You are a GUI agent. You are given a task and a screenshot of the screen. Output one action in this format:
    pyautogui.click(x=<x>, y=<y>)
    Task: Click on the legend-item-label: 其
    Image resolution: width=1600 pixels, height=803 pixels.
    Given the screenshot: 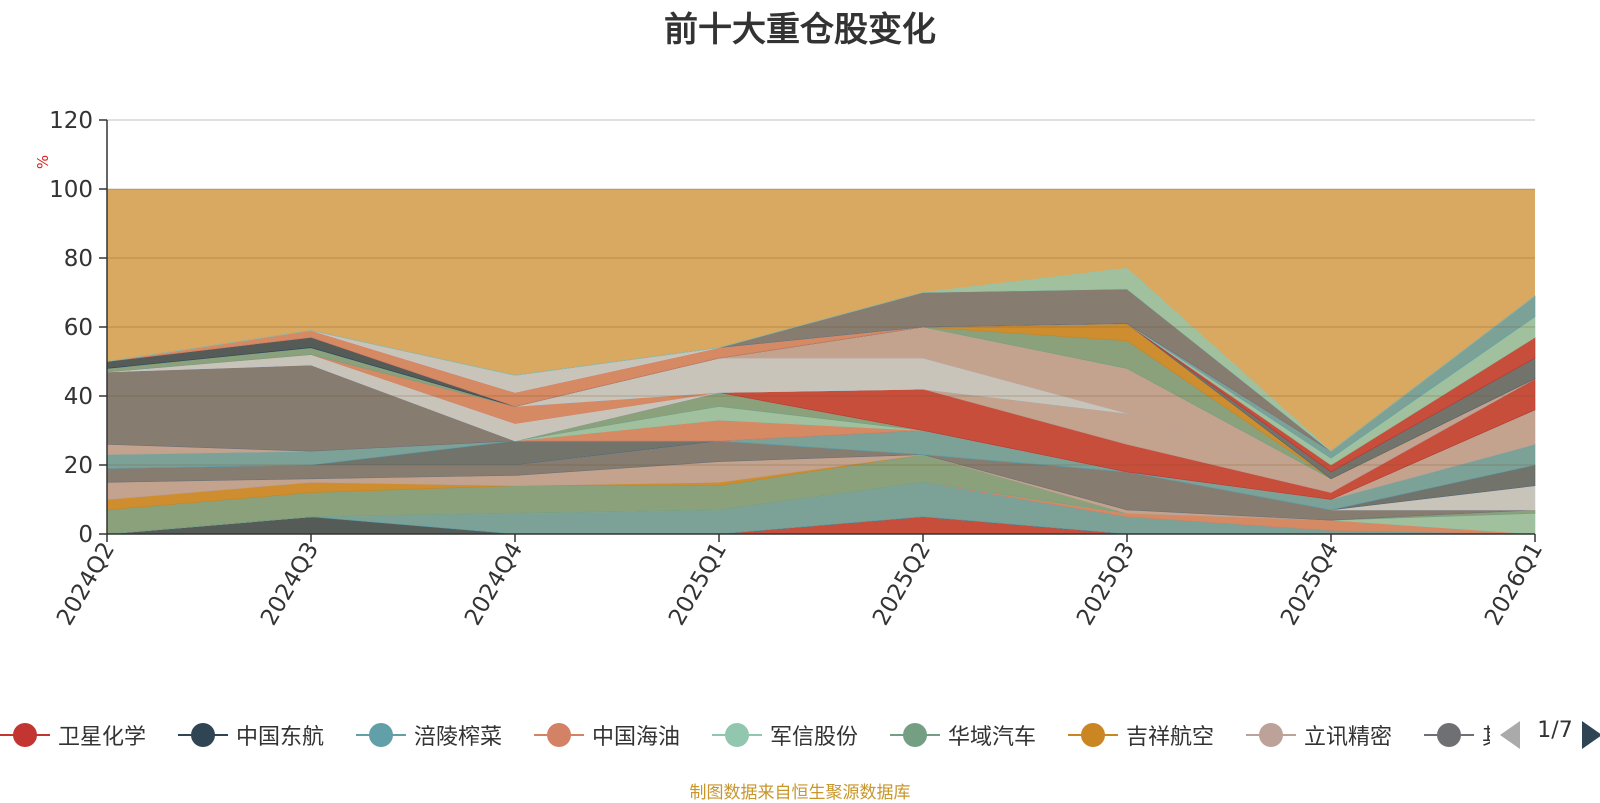 What is the action you would take?
    pyautogui.click(x=1486, y=735)
    